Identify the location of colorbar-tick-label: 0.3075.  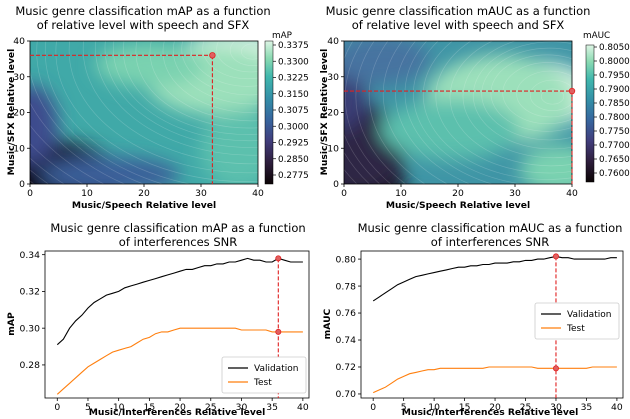
(293, 111).